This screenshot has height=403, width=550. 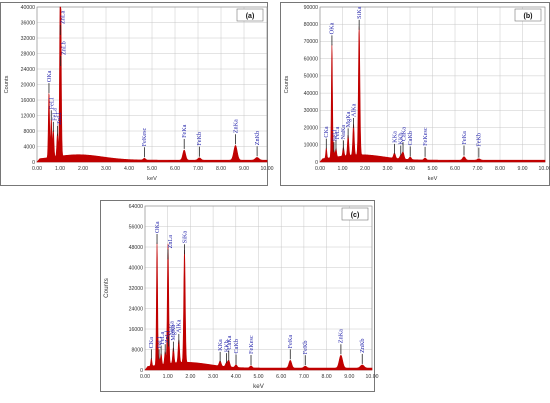 I want to click on peak-label: CaKa, so click(x=229, y=342).